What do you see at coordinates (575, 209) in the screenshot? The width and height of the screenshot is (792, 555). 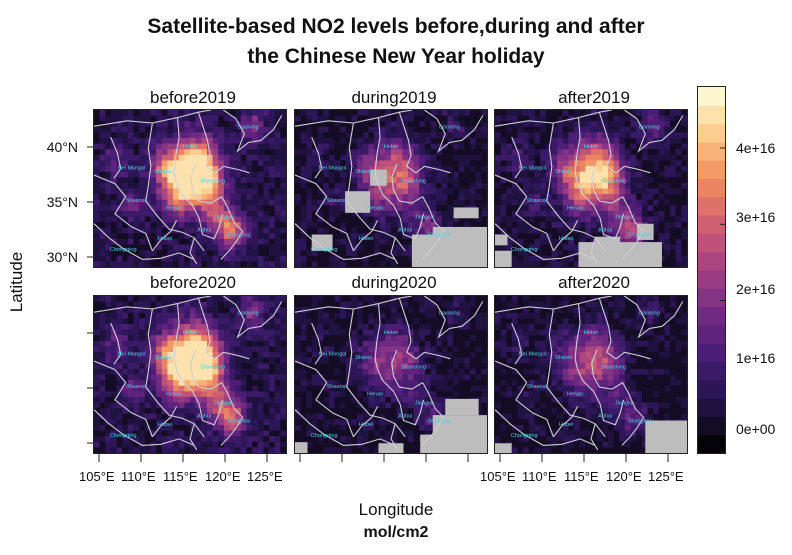 I see `province-label: Henan` at bounding box center [575, 209].